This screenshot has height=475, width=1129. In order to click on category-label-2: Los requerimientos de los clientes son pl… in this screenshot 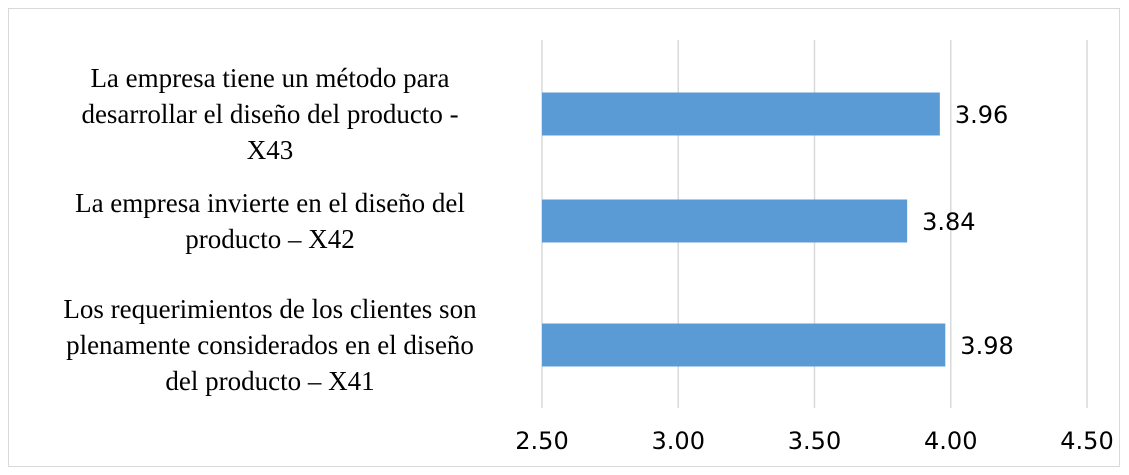, I will do `click(270, 345)`.